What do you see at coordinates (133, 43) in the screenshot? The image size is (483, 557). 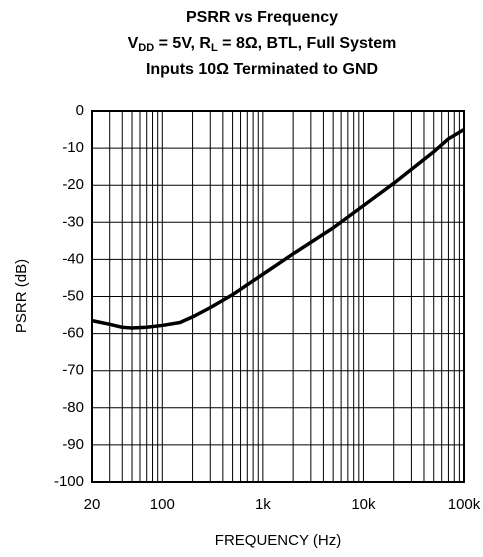 I see `subtitle-part: V` at bounding box center [133, 43].